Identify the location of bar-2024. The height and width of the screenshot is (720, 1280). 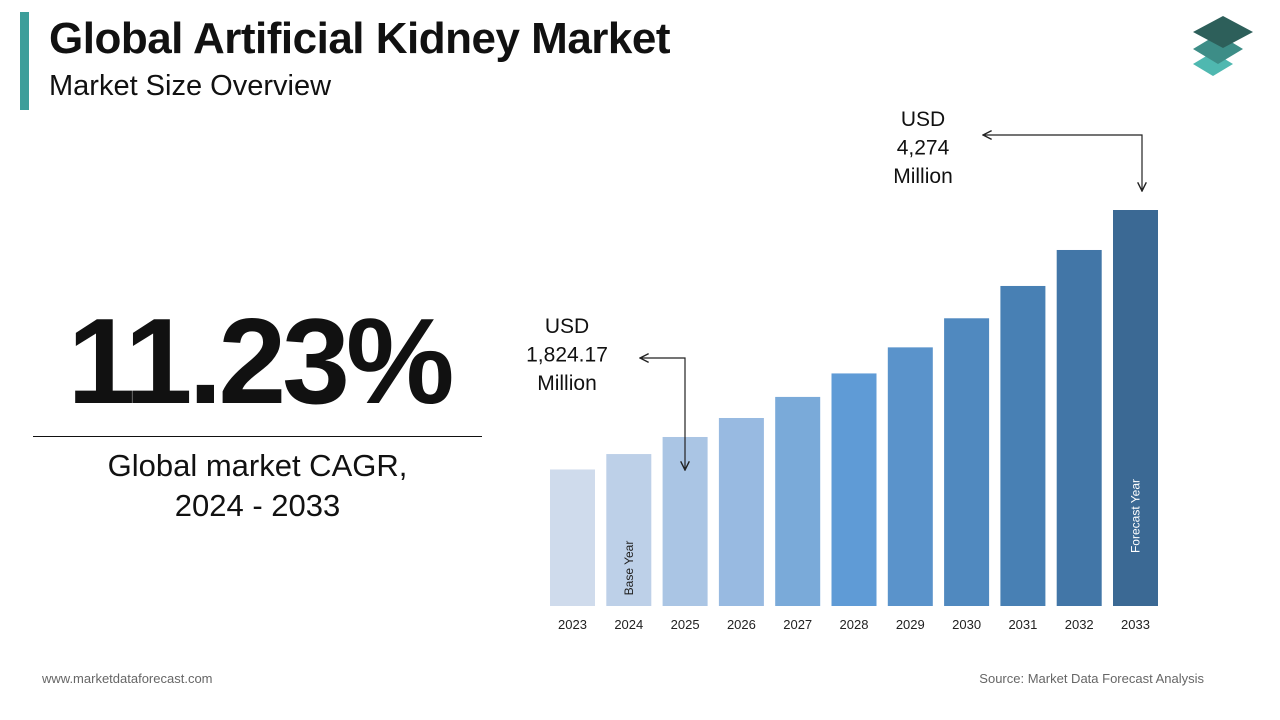
(629, 530).